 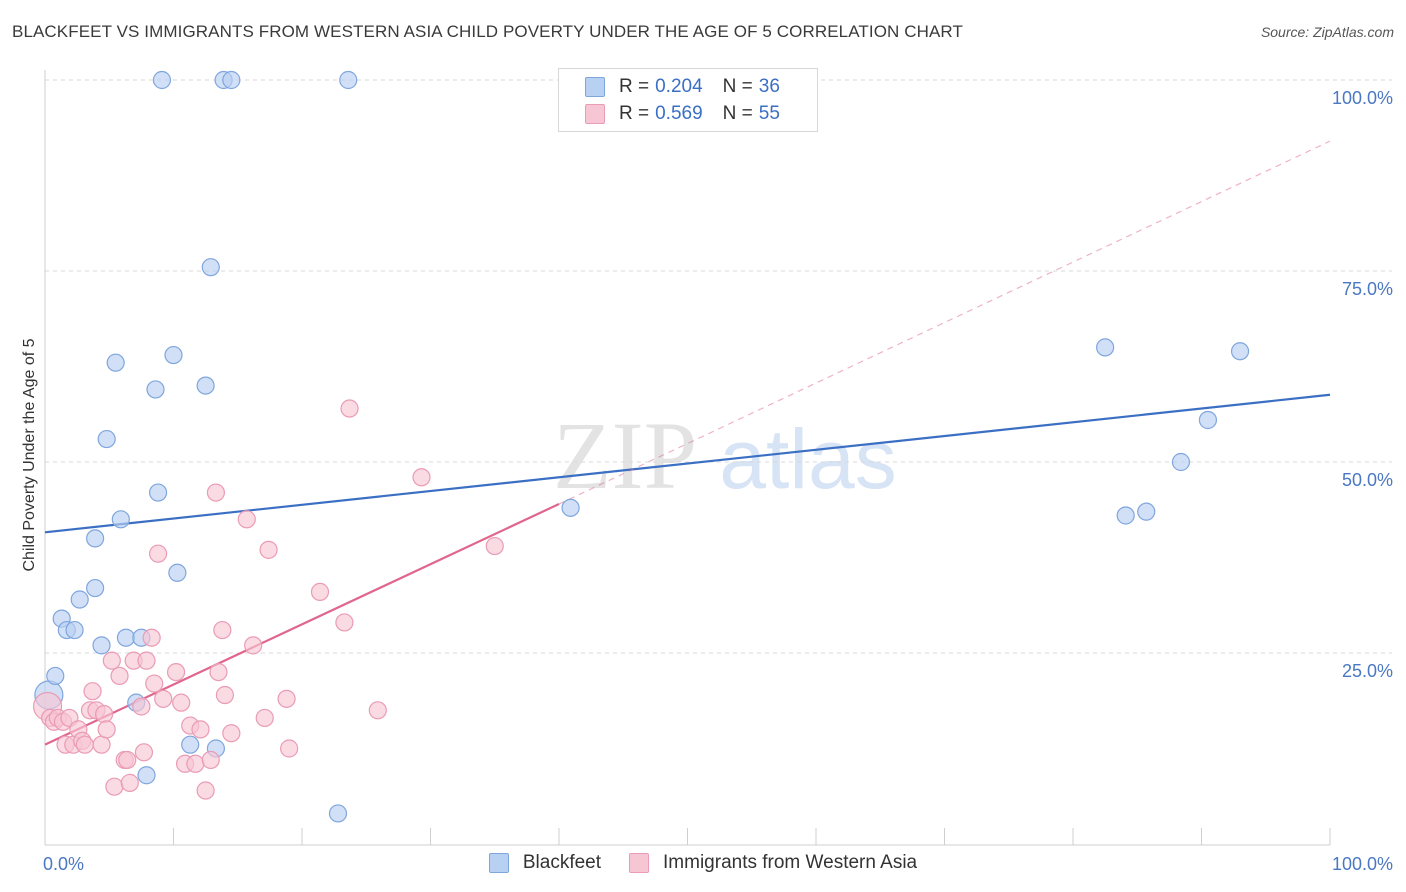 I want to click on legend-label: Immigrants from Western Asia, so click(x=790, y=862).